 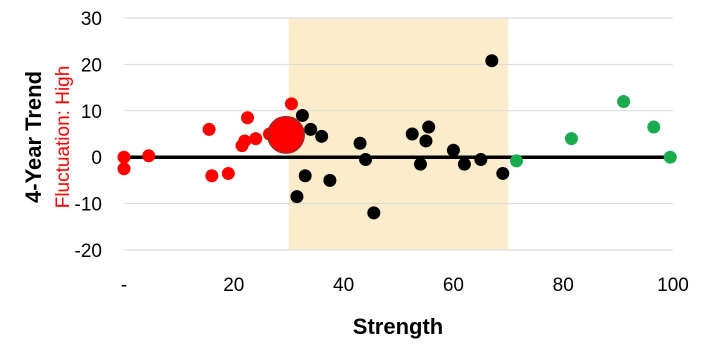 I want to click on x-tick-label: 20, so click(x=233, y=285).